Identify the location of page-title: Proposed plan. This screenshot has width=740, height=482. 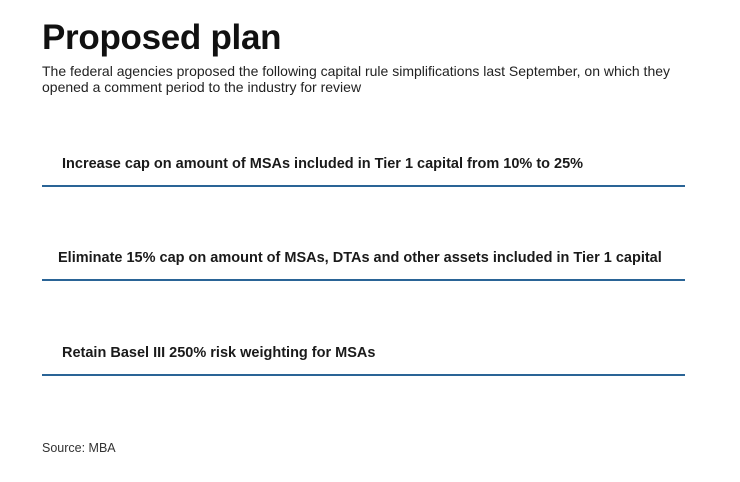
(162, 37).